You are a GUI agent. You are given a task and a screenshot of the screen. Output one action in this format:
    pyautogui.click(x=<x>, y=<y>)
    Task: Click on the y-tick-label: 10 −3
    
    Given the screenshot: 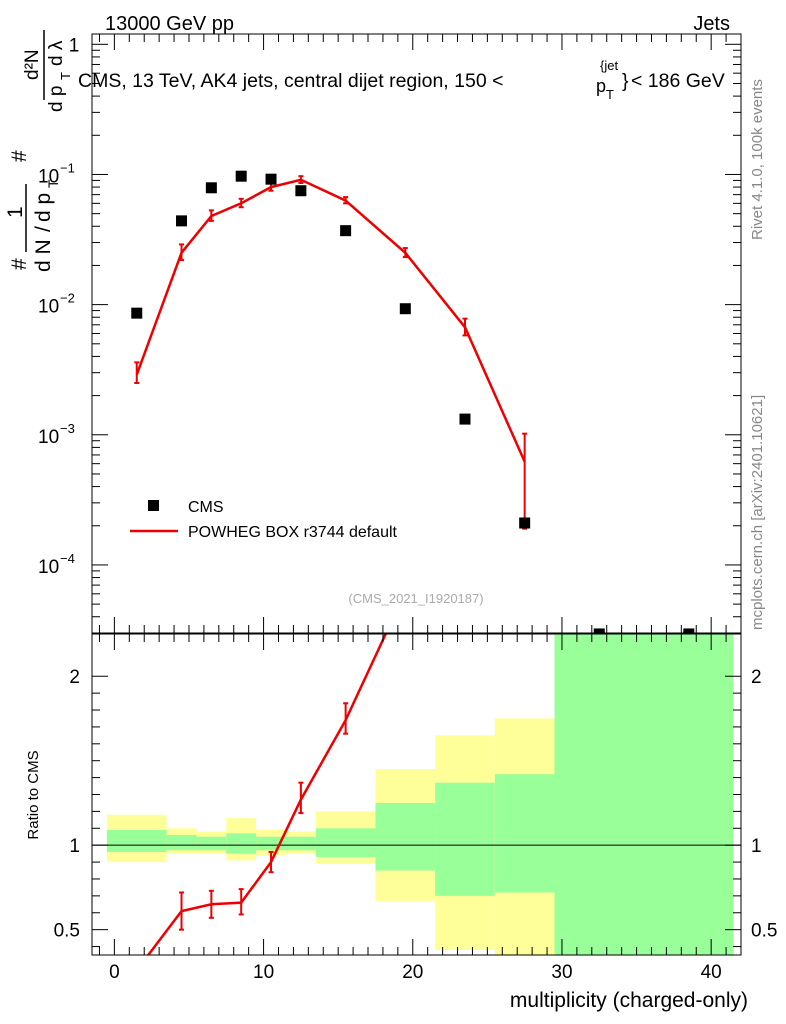 What is the action you would take?
    pyautogui.click(x=56, y=434)
    